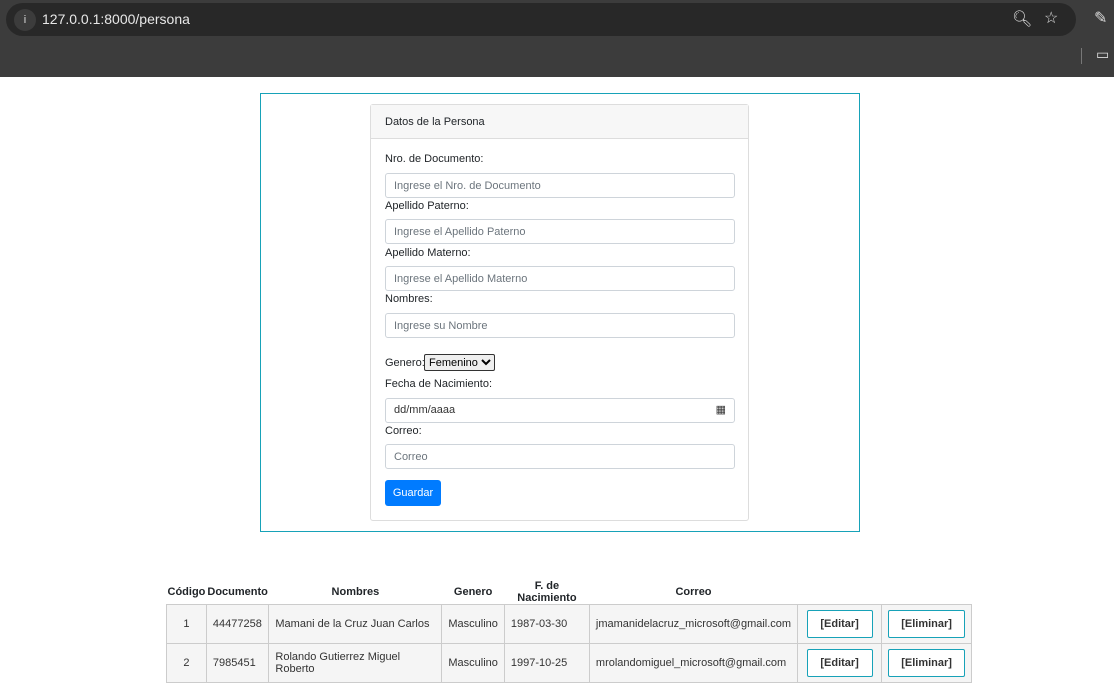 This screenshot has height=683, width=1114. Describe the element at coordinates (186, 592) in the screenshot. I see `header-codigo: Código` at that location.